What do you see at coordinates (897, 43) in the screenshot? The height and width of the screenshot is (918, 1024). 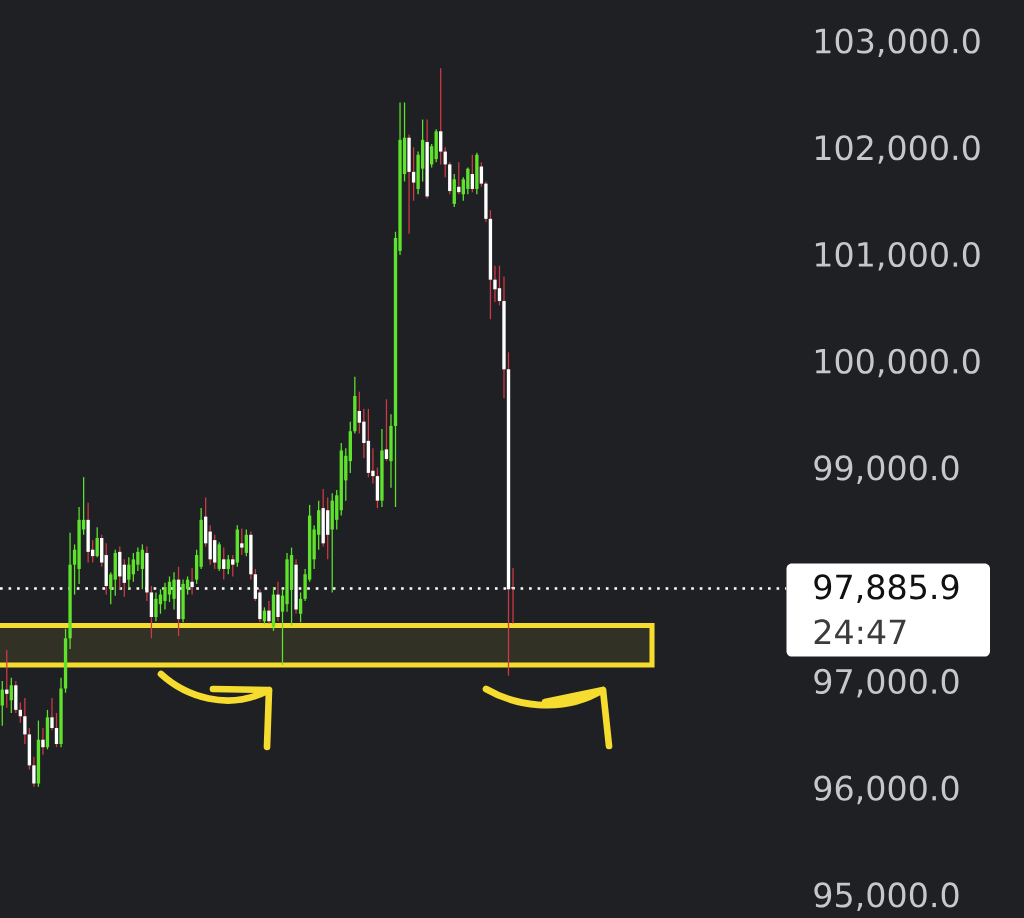 I see `y-tick-label: 103,000.0` at bounding box center [897, 43].